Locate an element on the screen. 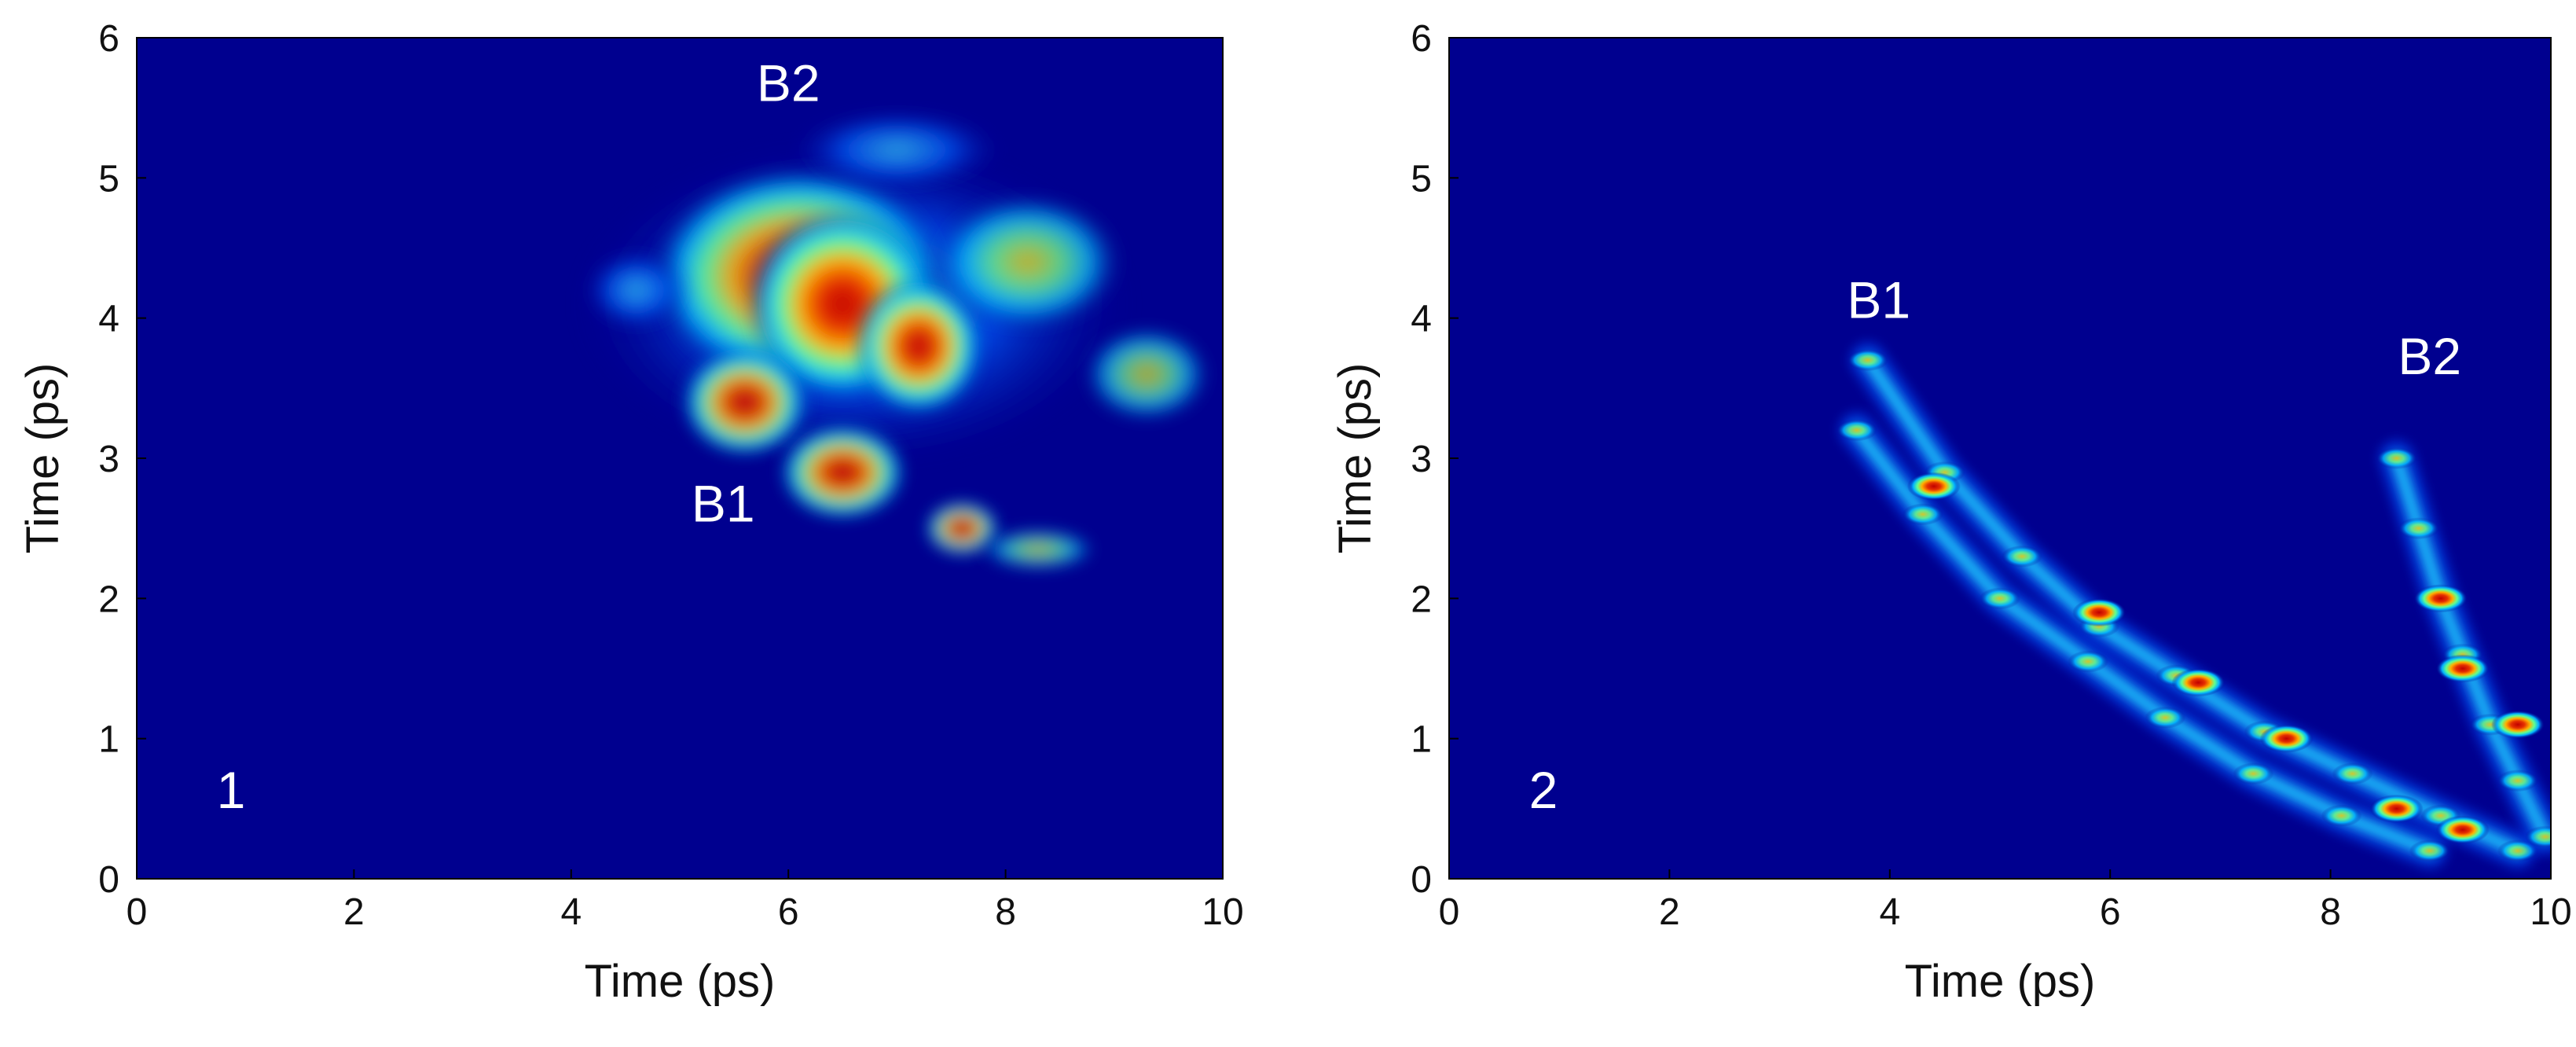  chart-1-heatmap-field is located at coordinates (2193, 605).